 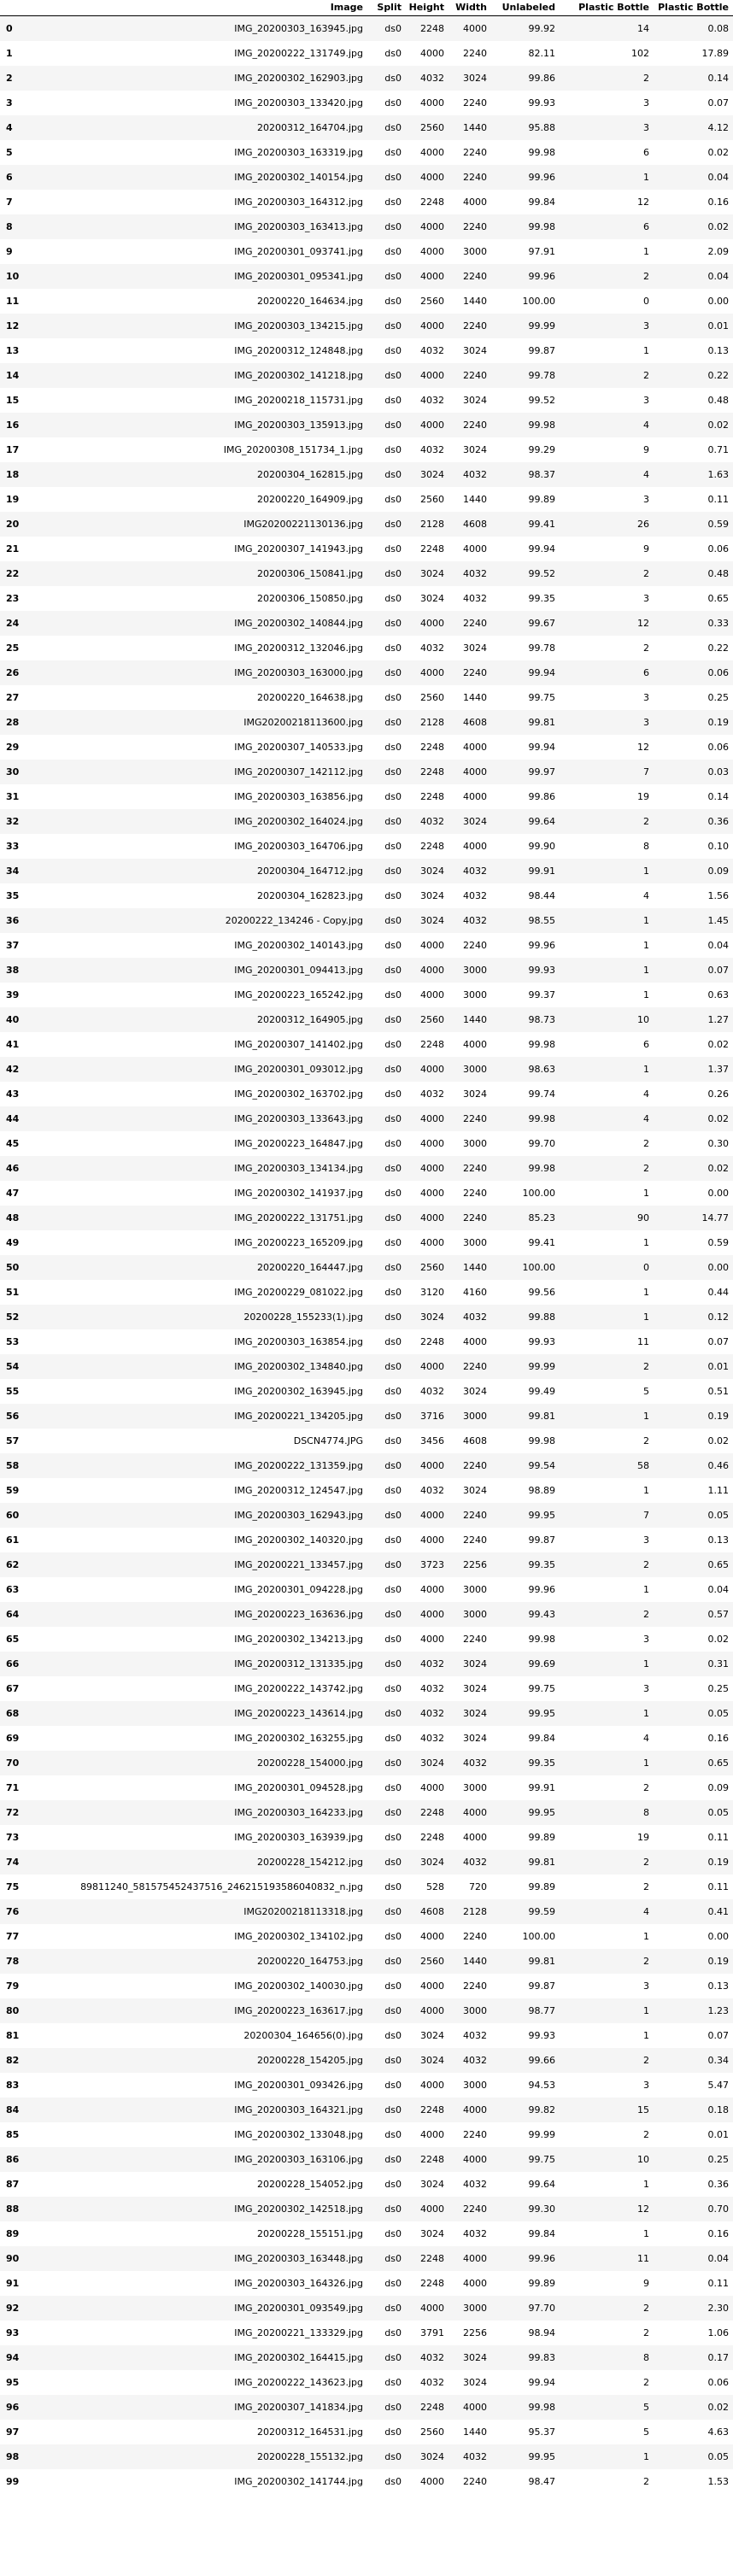 I want to click on plastic-bottle-percent-cell: 0.02, so click(x=718, y=152).